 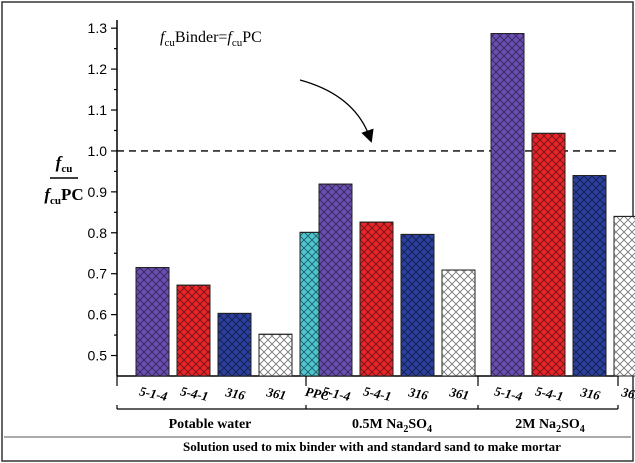 What do you see at coordinates (98, 69) in the screenshot?
I see `y-tick-label: 1.2` at bounding box center [98, 69].